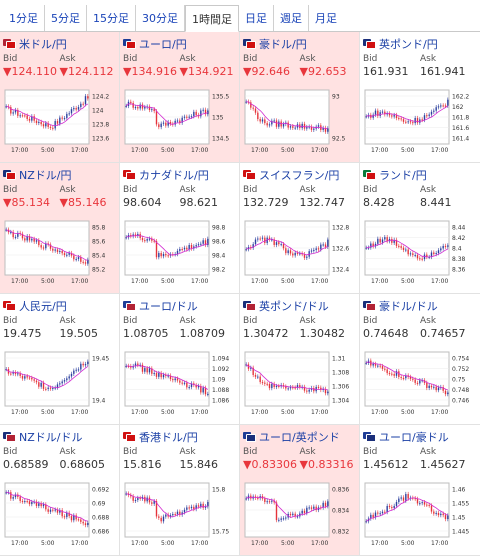  I want to click on candlestick-chart: 0.836 0.834 0.832 17:00 5:00 17:00, so click(299, 516).